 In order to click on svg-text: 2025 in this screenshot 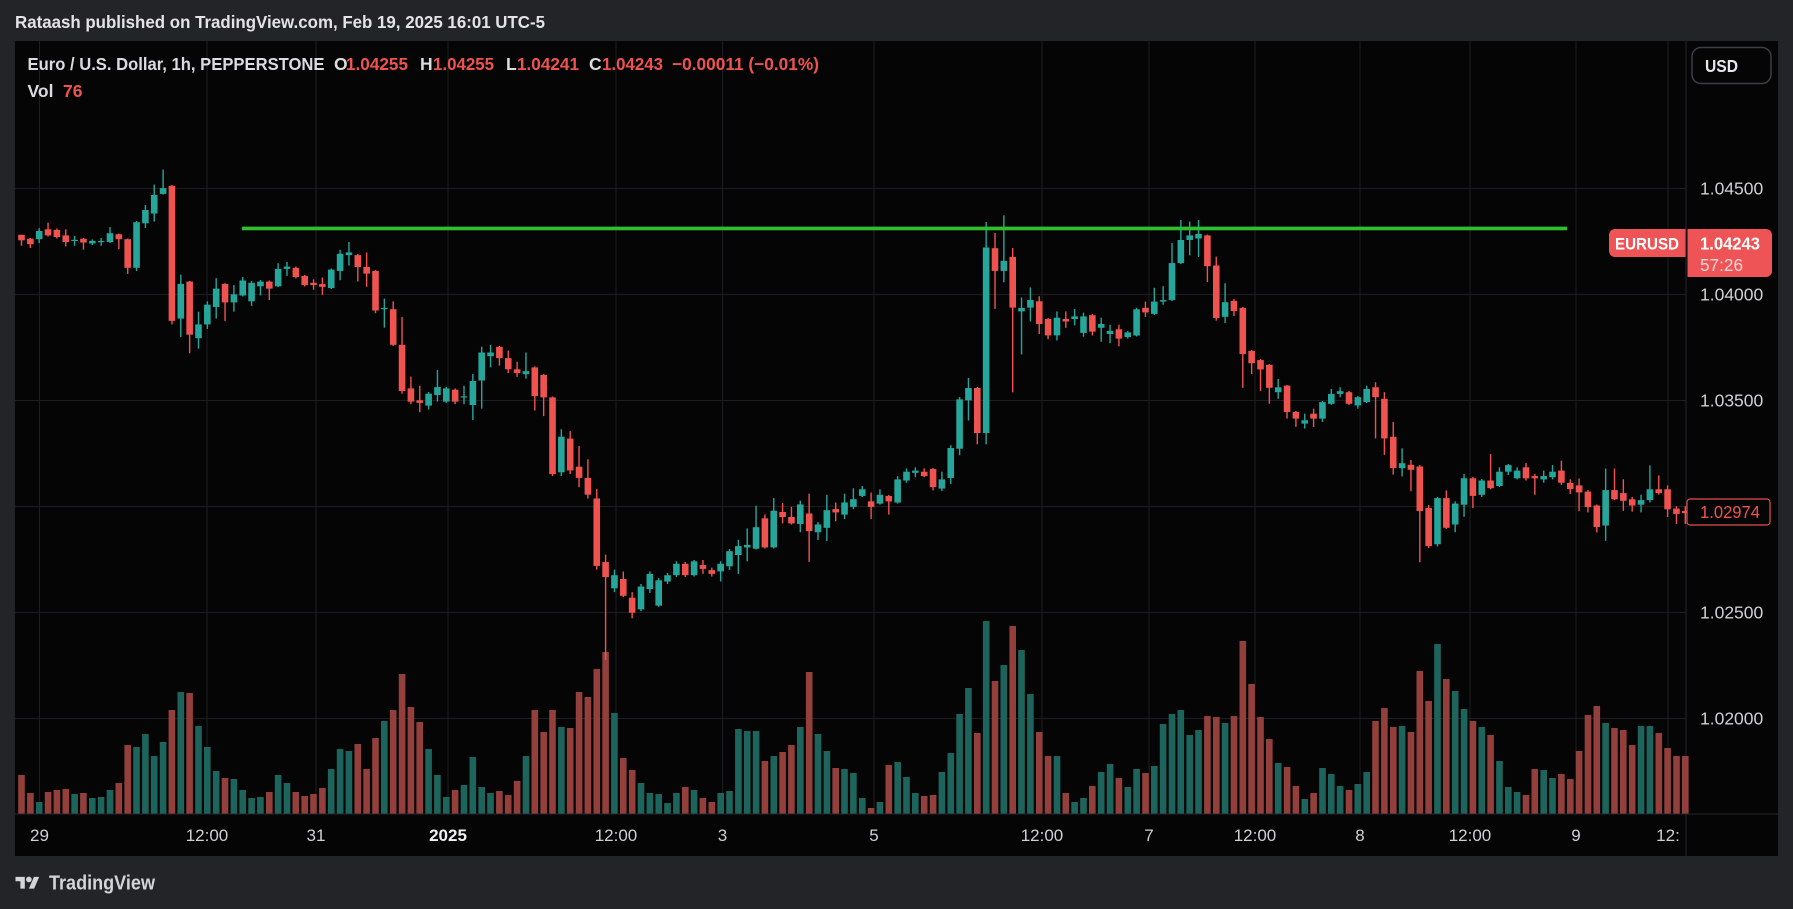, I will do `click(448, 835)`.